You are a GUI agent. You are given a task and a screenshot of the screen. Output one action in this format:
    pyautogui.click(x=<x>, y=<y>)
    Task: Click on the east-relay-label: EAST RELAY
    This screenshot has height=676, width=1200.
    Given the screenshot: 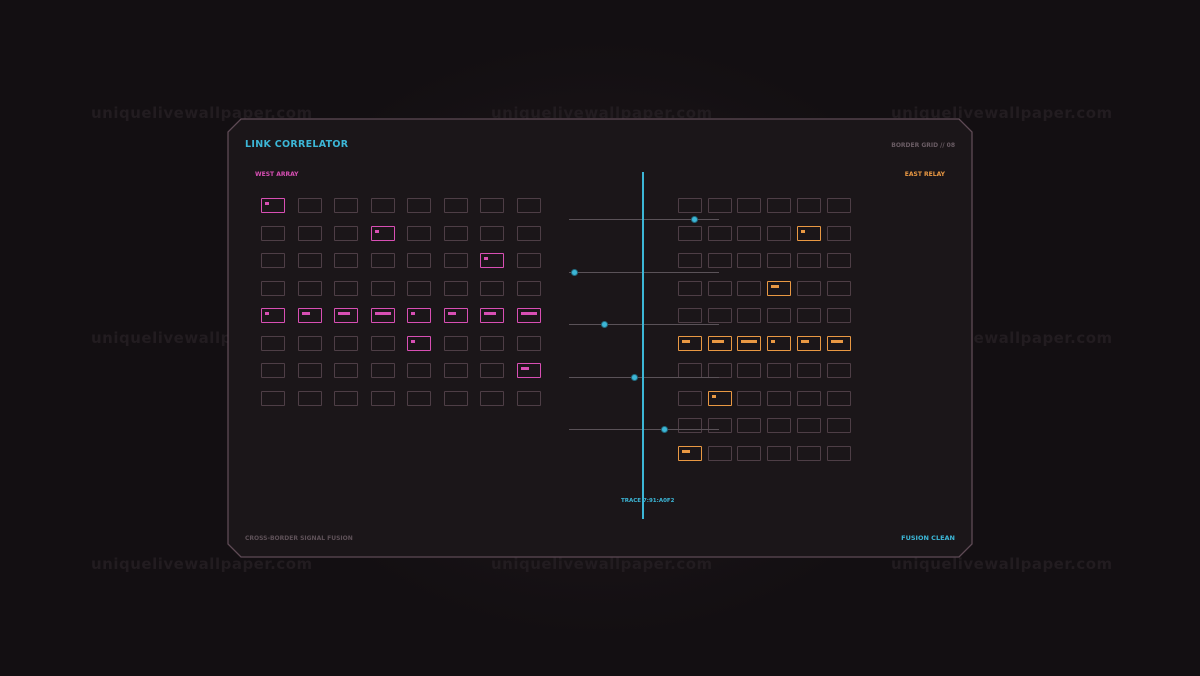 What is the action you would take?
    pyautogui.click(x=924, y=174)
    